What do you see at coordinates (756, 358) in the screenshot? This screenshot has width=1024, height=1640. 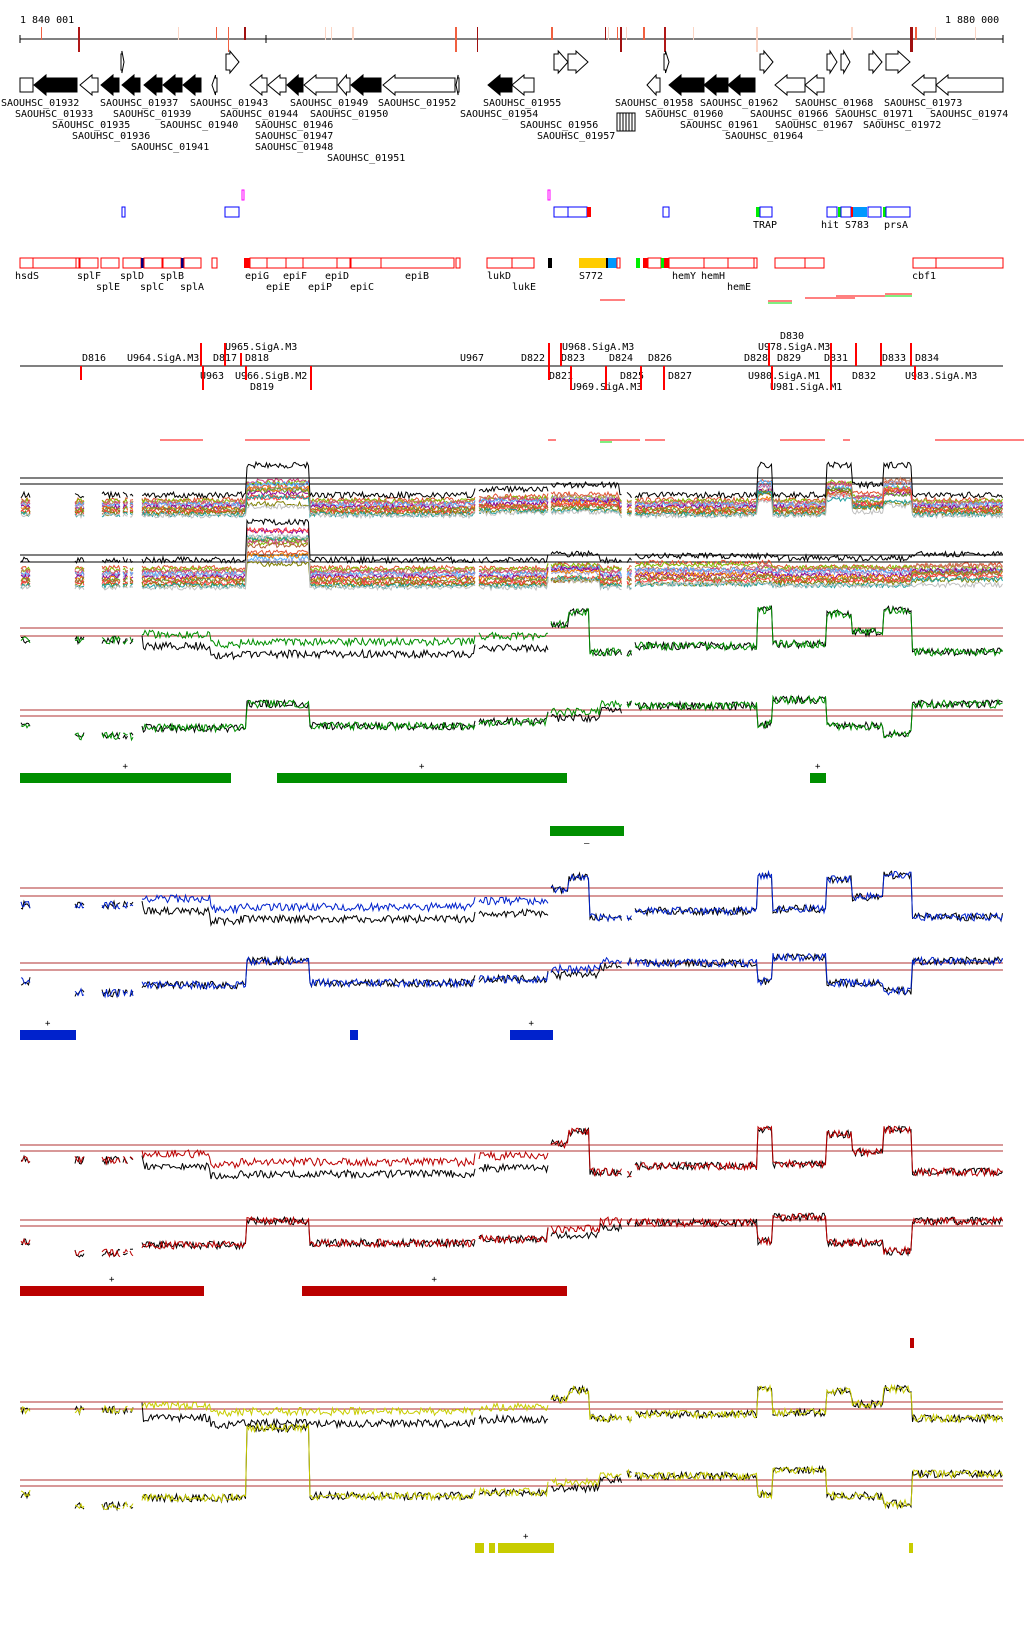 I see `regulatory-label: D828` at bounding box center [756, 358].